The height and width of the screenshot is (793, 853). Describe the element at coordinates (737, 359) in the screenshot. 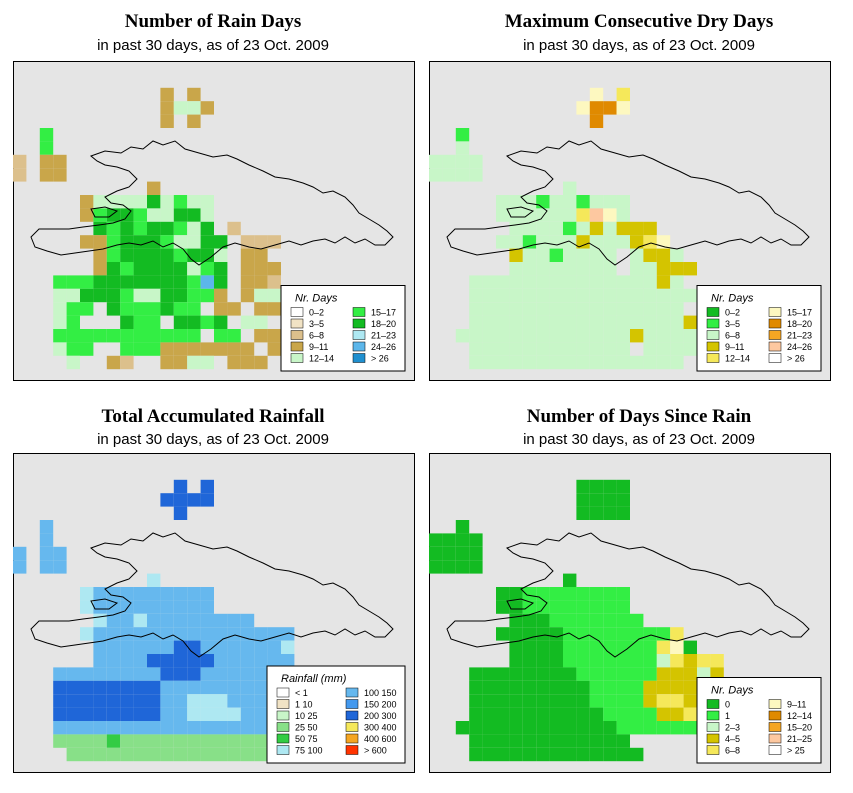

I see `legend-label: 12–14` at that location.